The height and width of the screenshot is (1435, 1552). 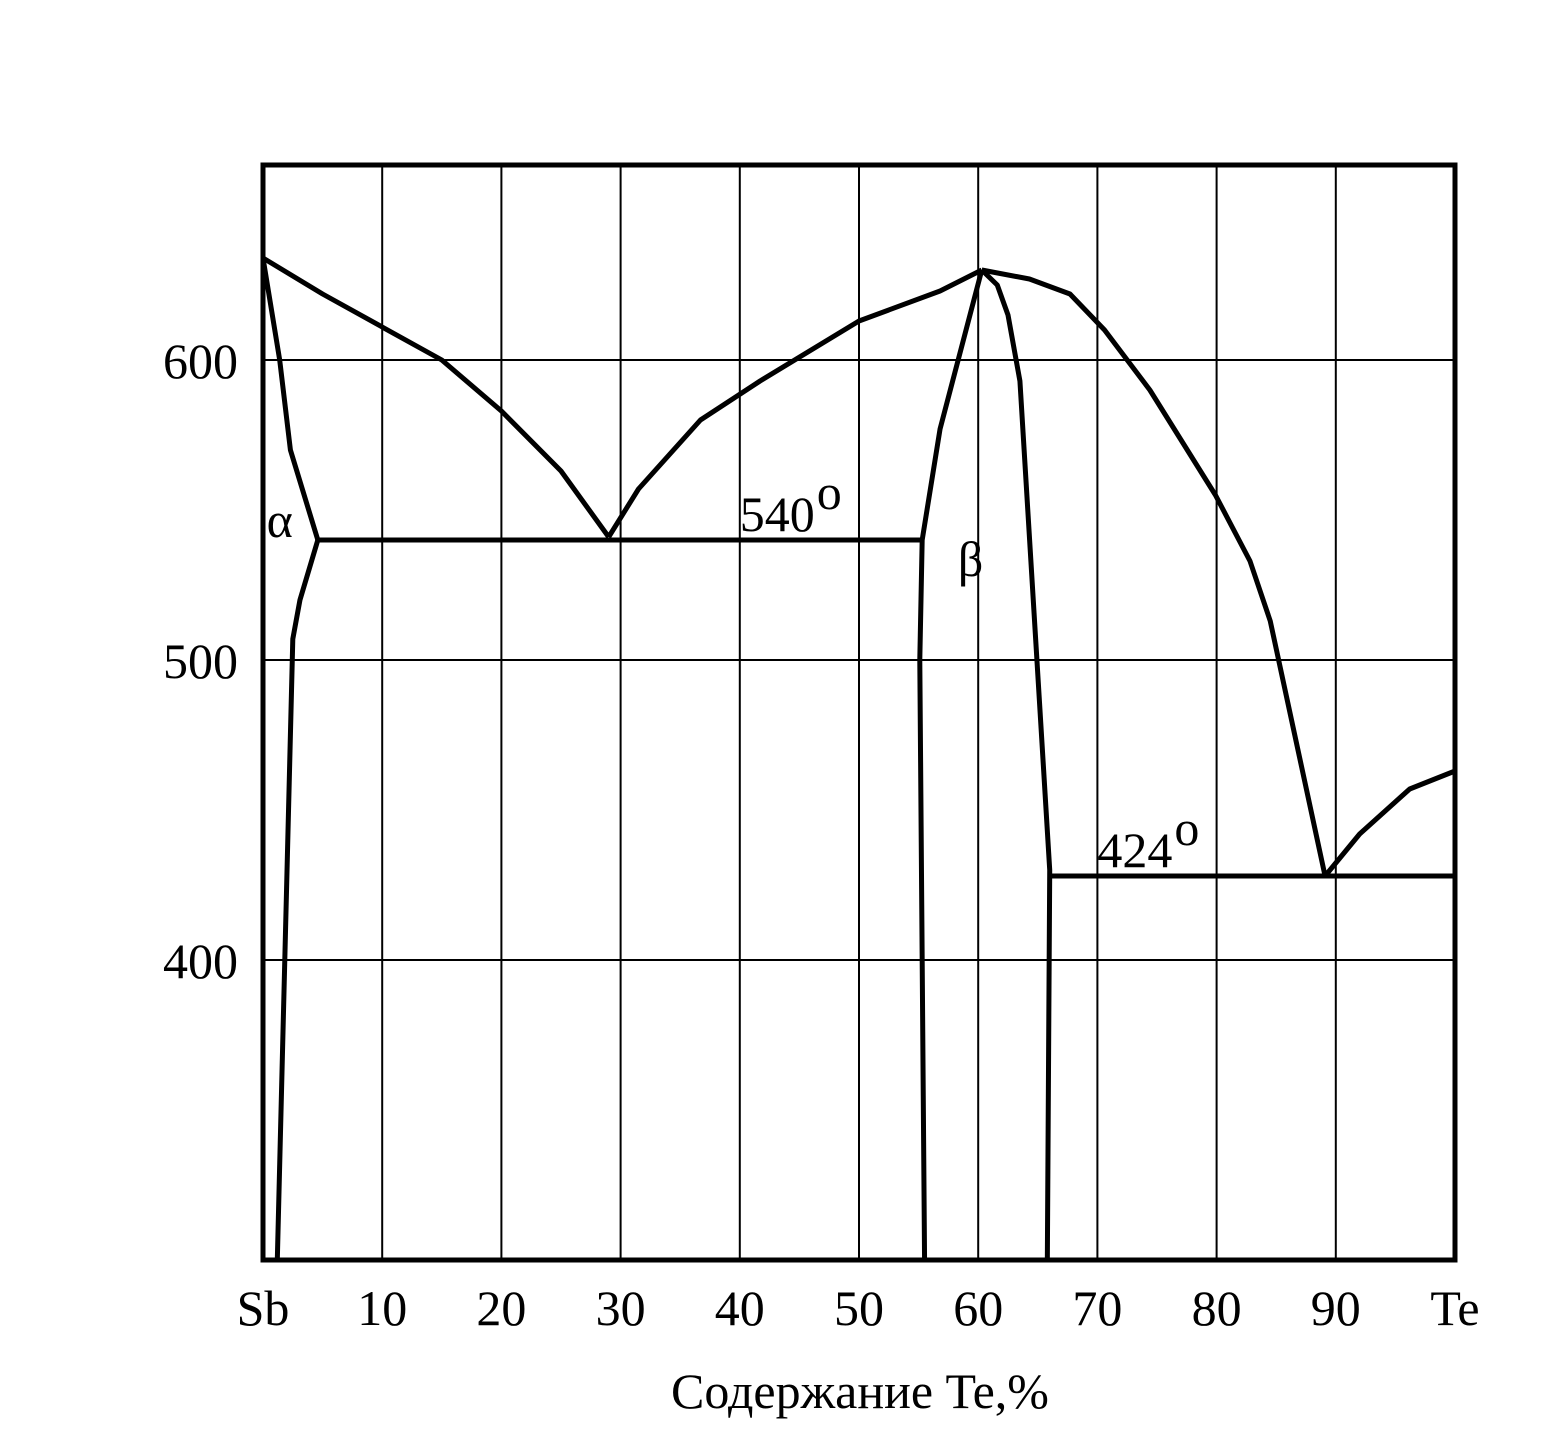 What do you see at coordinates (740, 1308) in the screenshot?
I see `x-tick-label: 40` at bounding box center [740, 1308].